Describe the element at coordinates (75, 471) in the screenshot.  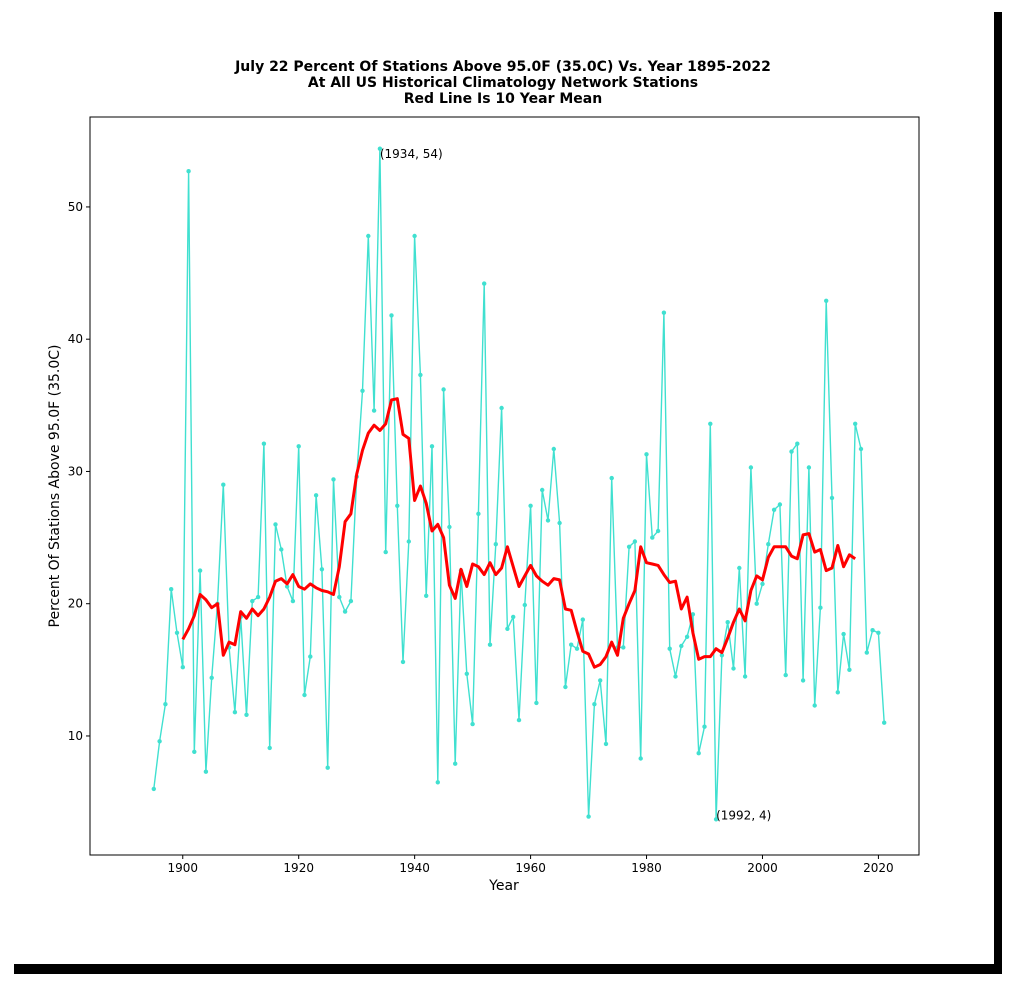
I see `y-tick-label: 30` at that location.